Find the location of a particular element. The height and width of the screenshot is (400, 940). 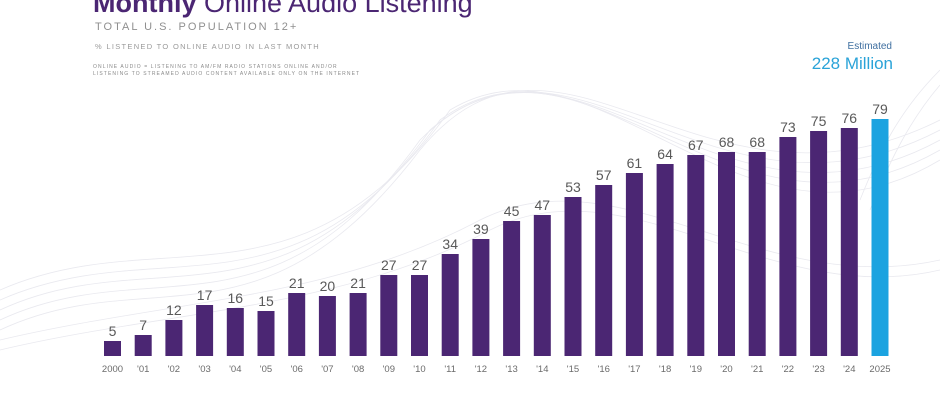

value-label: 64 is located at coordinates (665, 154).